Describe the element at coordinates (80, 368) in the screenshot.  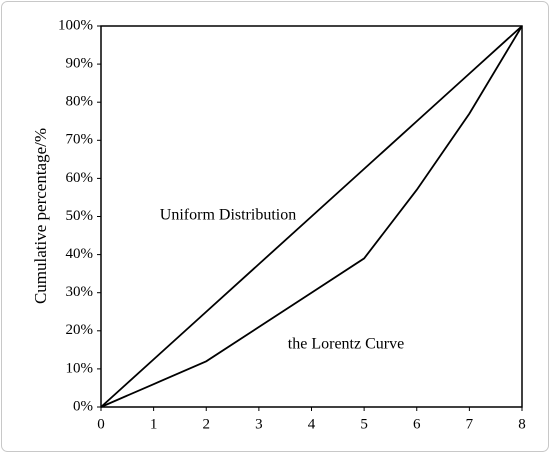
I see `y-tick-label: 10%` at that location.